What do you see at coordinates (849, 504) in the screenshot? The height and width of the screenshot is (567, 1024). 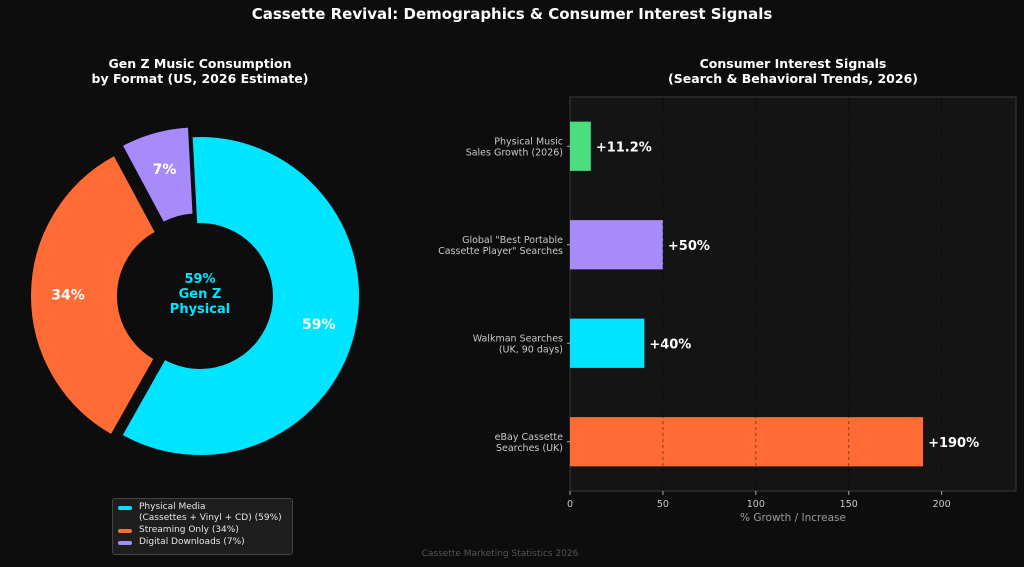 I see `x-tick-label-3: 150` at bounding box center [849, 504].